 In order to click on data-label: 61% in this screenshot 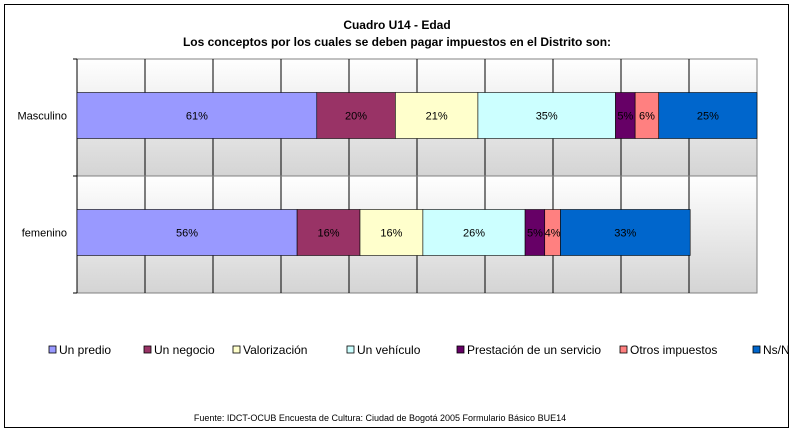, I will do `click(197, 117)`.